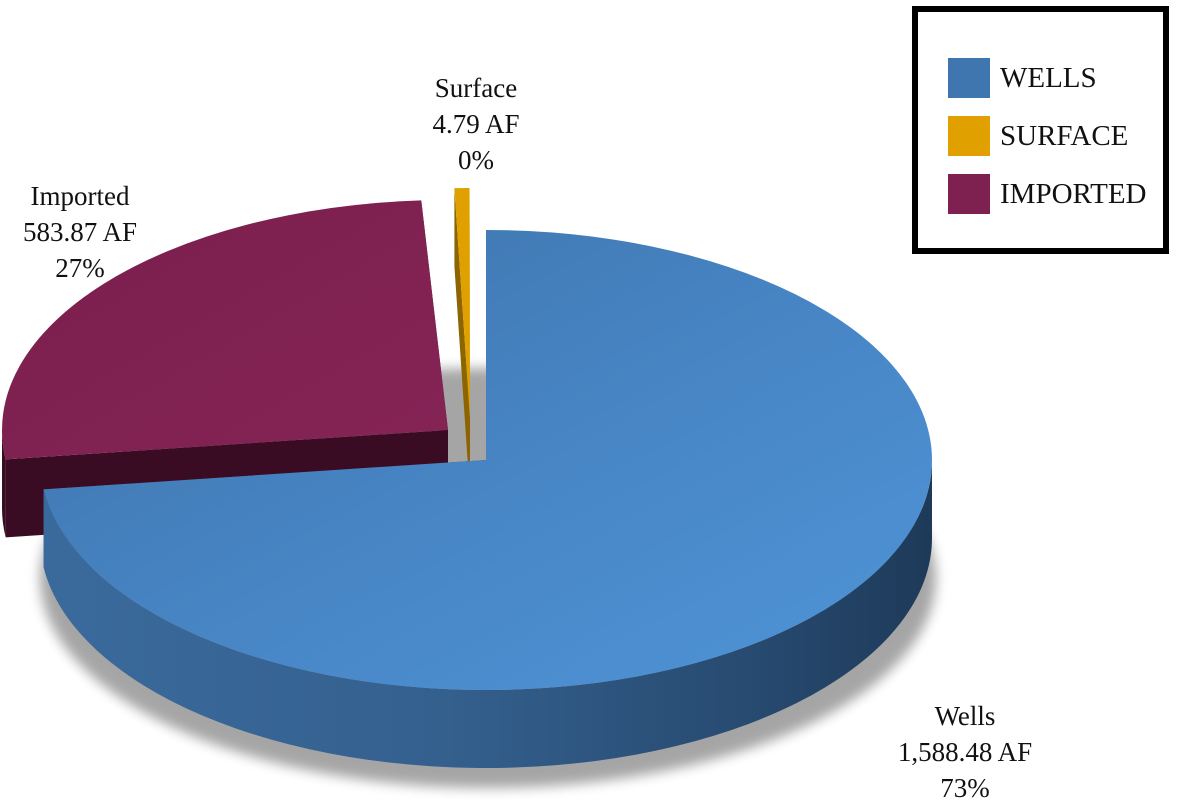 This screenshot has height=804, width=1184. Describe the element at coordinates (4, 484) in the screenshot. I see `slice-imported-side` at that location.